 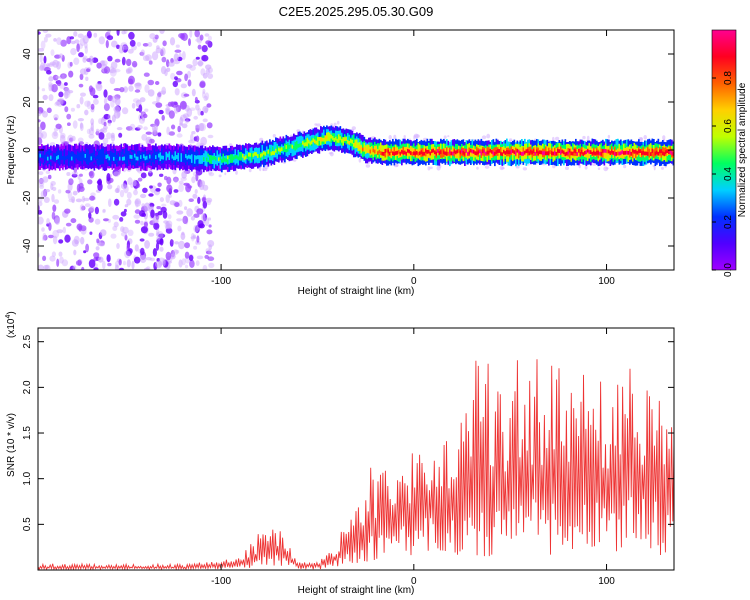 What do you see at coordinates (356, 590) in the screenshot?
I see `snr-x-label: Height of straight line (km)` at bounding box center [356, 590].